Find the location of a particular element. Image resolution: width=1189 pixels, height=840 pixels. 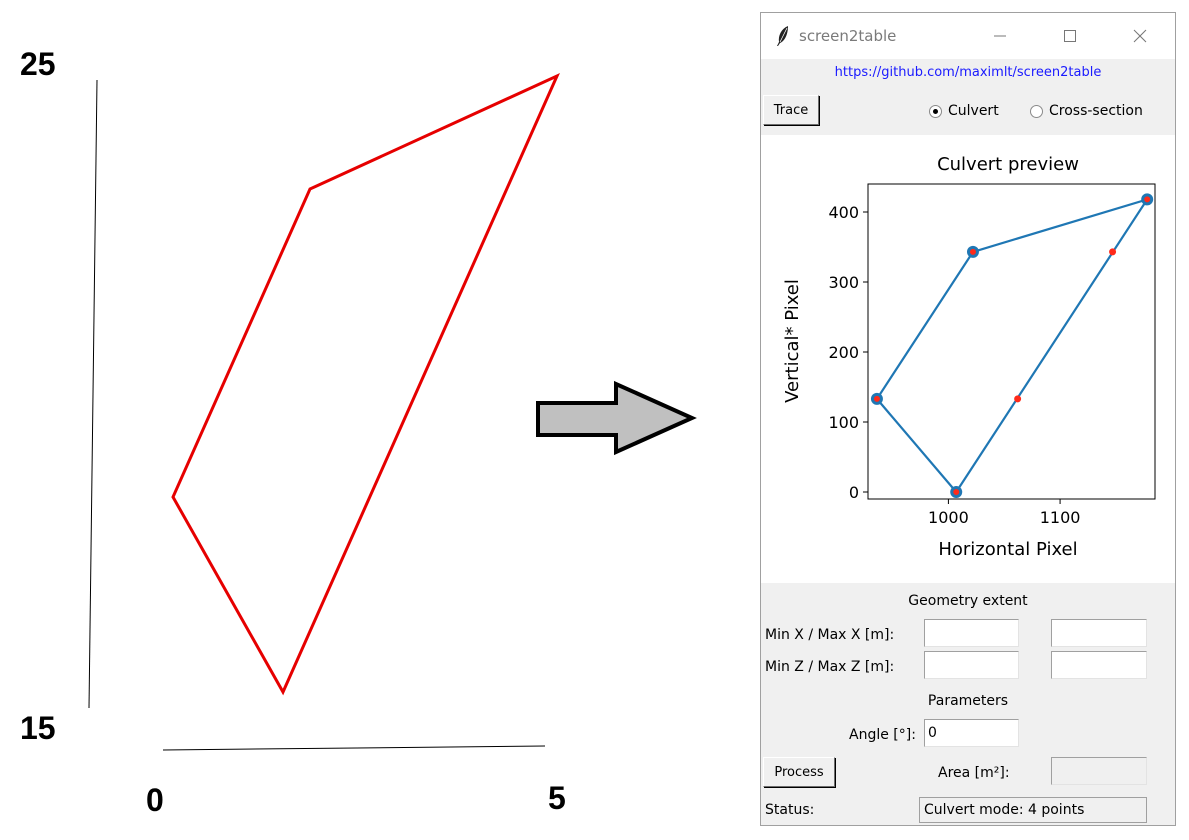

right-arrow-icon is located at coordinates (616, 418).